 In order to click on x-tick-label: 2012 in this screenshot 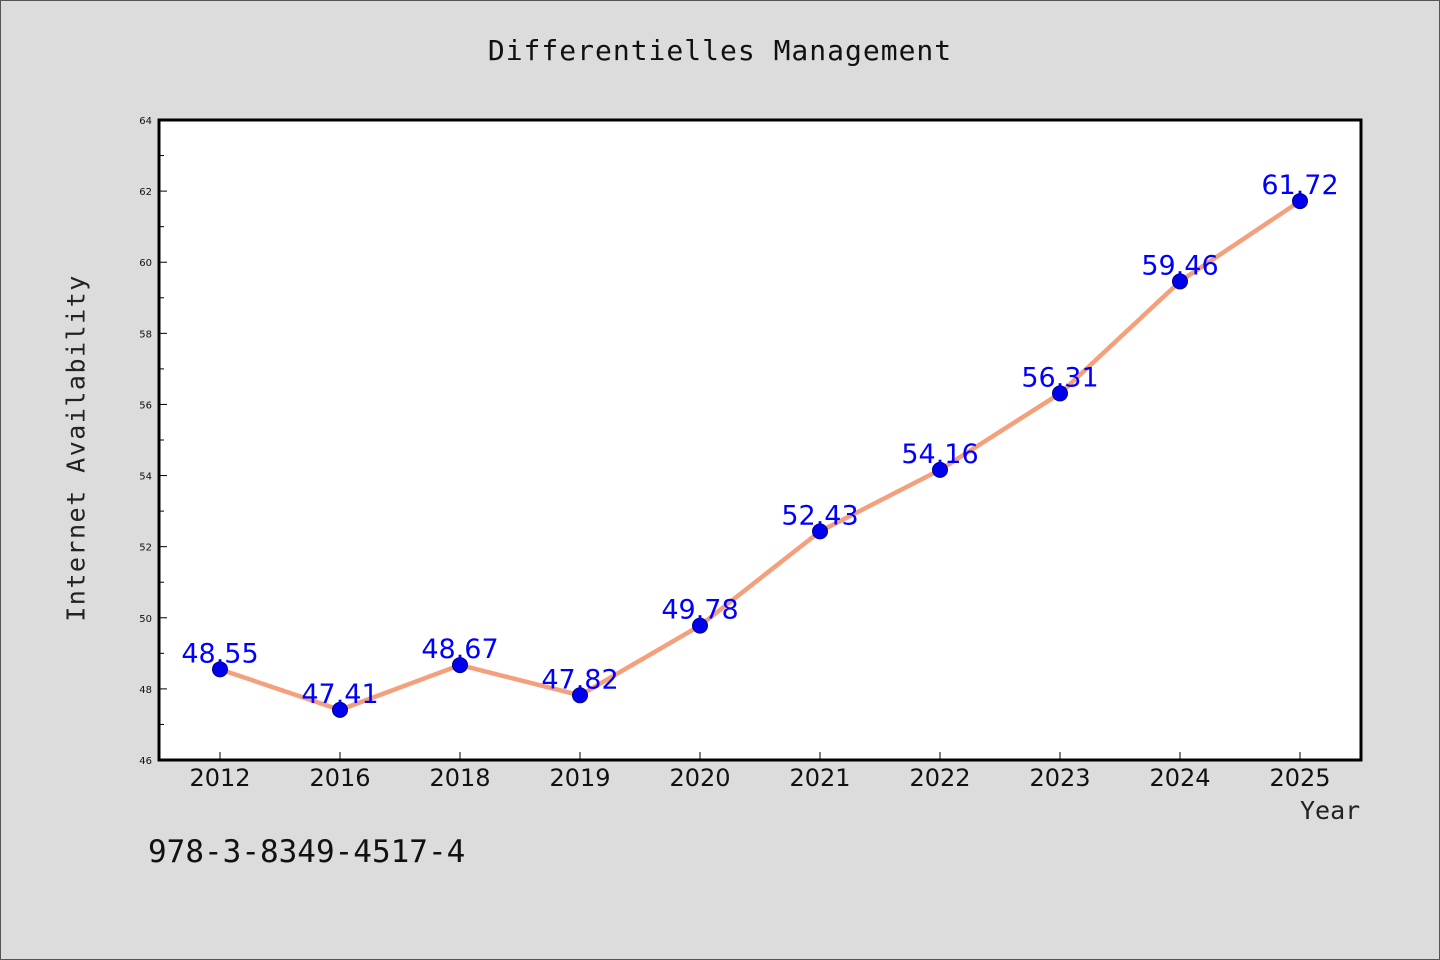, I will do `click(219, 778)`.